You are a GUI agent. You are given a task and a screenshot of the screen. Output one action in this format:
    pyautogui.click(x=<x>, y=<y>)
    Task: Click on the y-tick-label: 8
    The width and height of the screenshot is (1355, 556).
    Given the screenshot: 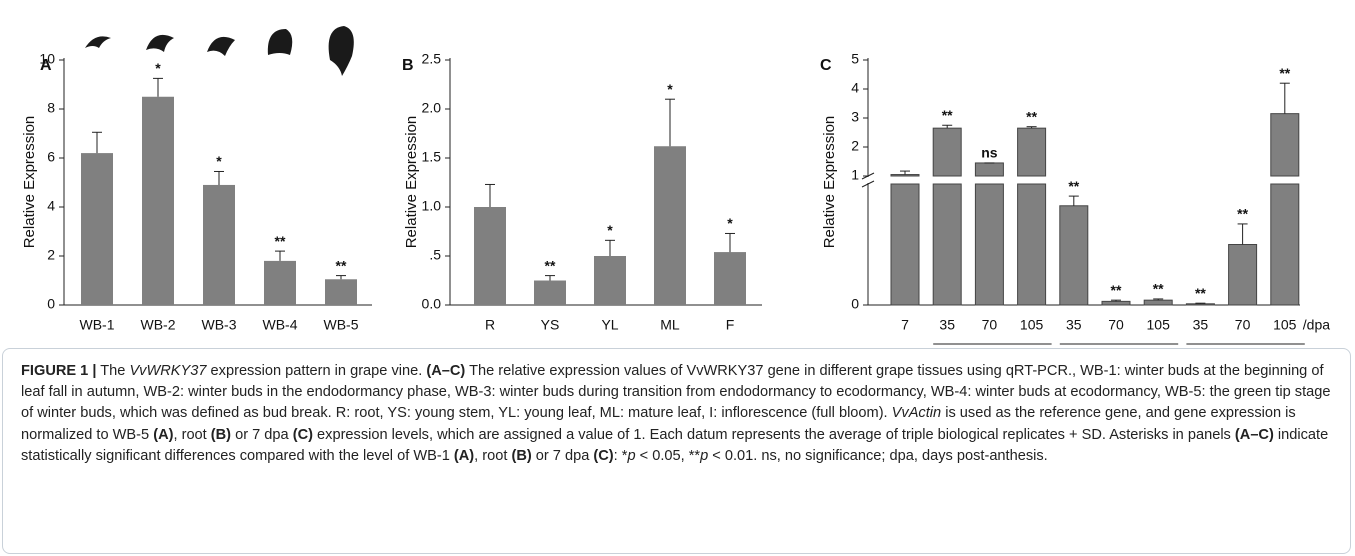 What is the action you would take?
    pyautogui.click(x=51, y=108)
    